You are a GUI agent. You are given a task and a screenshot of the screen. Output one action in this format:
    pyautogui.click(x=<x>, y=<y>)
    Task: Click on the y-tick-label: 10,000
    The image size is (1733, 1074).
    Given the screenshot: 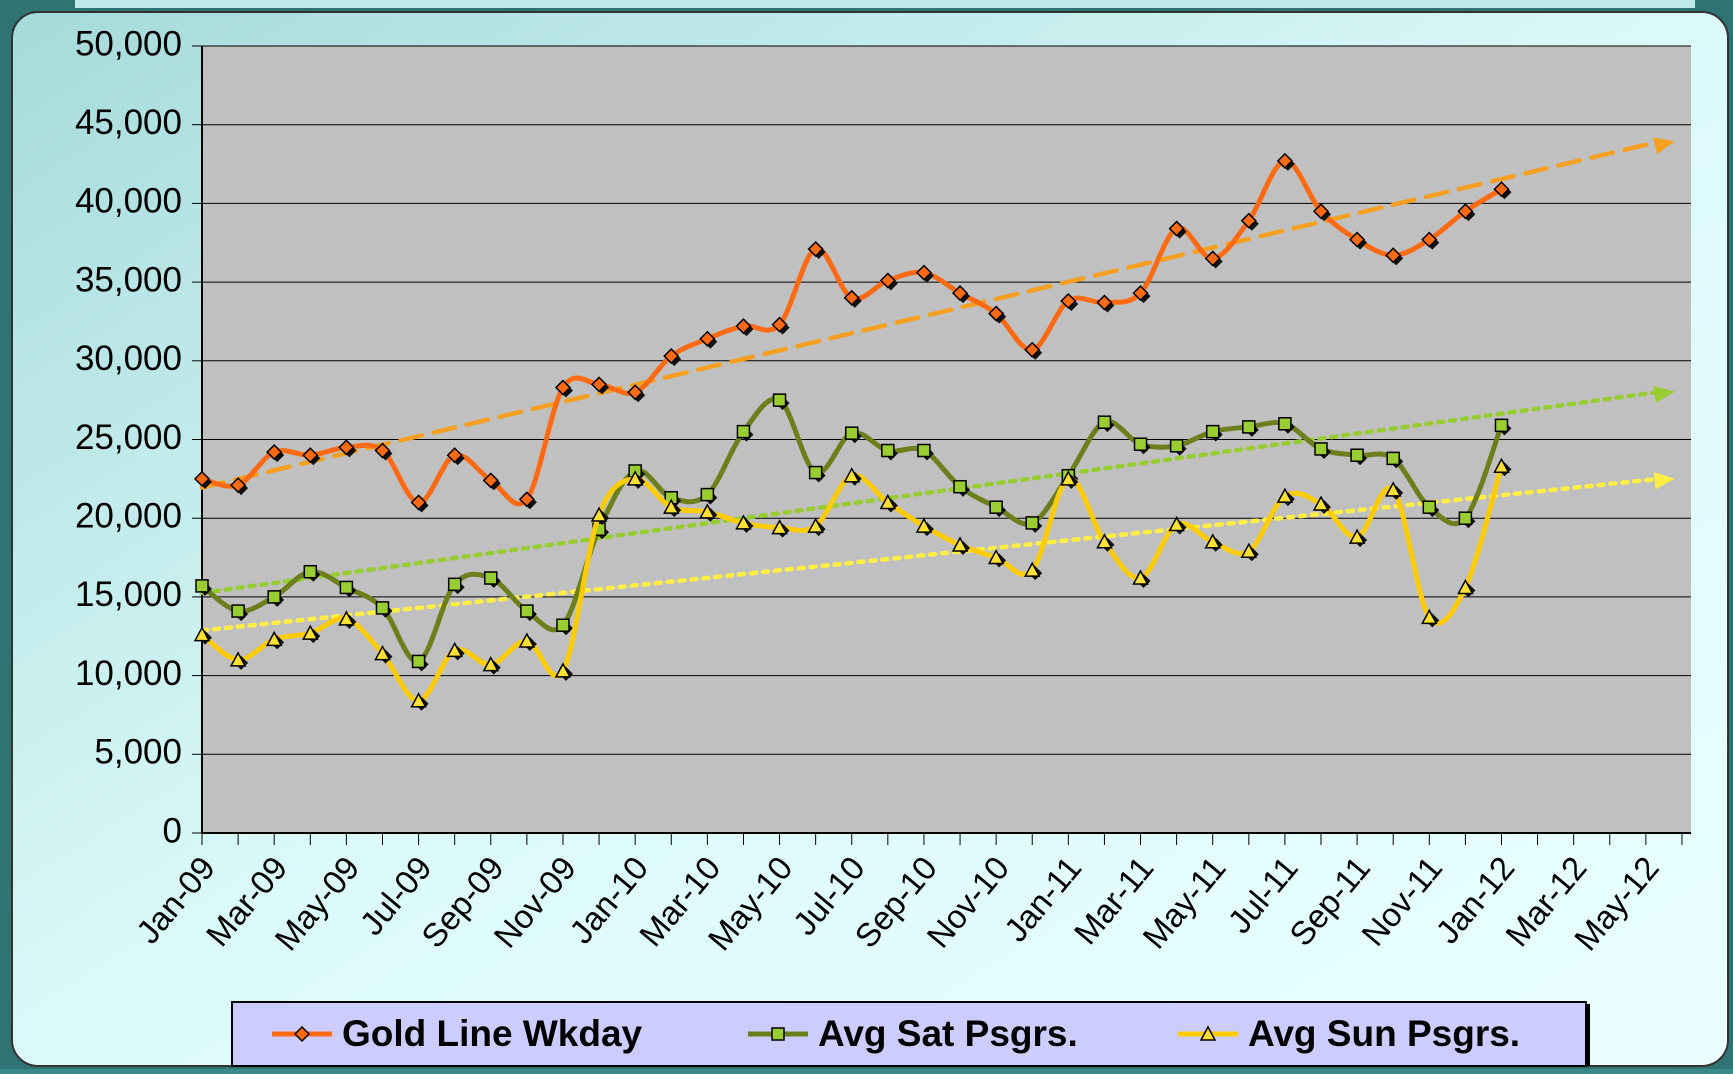 What is the action you would take?
    pyautogui.click(x=128, y=673)
    